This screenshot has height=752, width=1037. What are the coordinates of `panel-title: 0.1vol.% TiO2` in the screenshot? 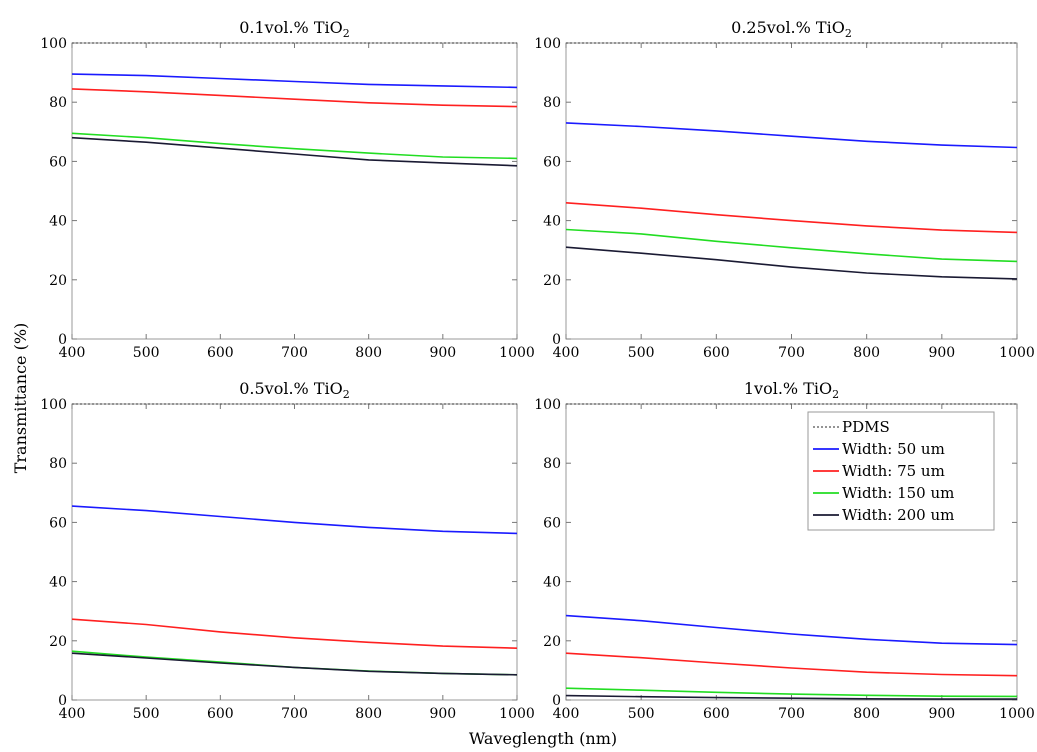 It's located at (294, 29).